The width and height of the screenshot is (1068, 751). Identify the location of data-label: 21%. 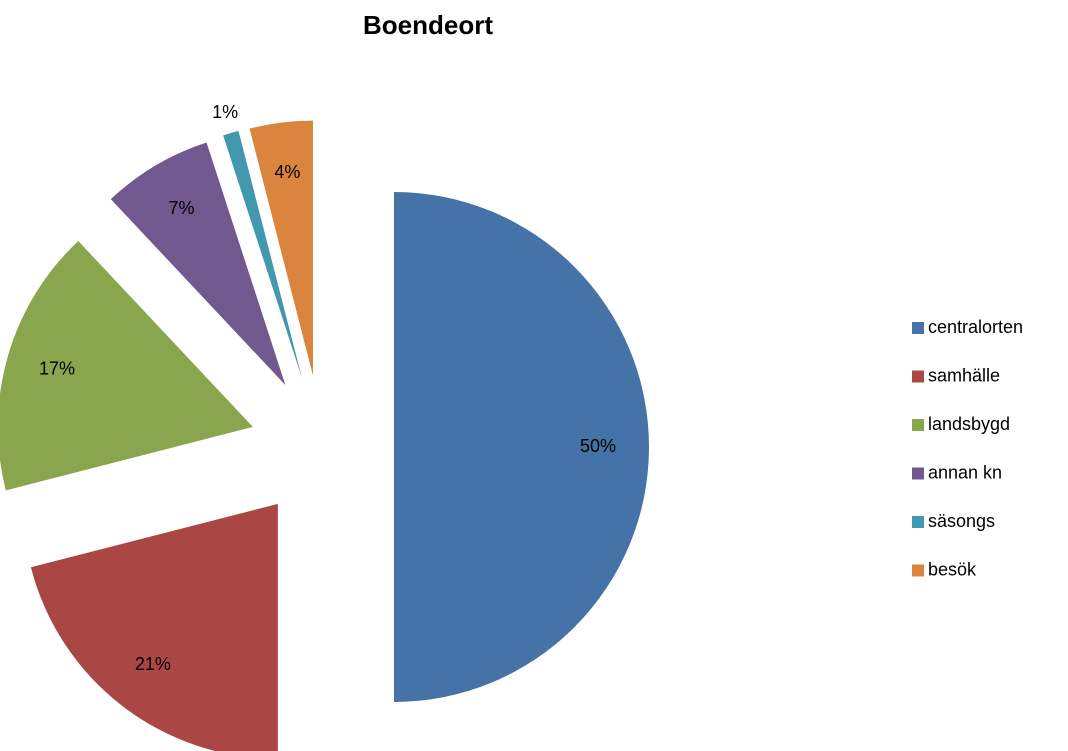
(153, 664).